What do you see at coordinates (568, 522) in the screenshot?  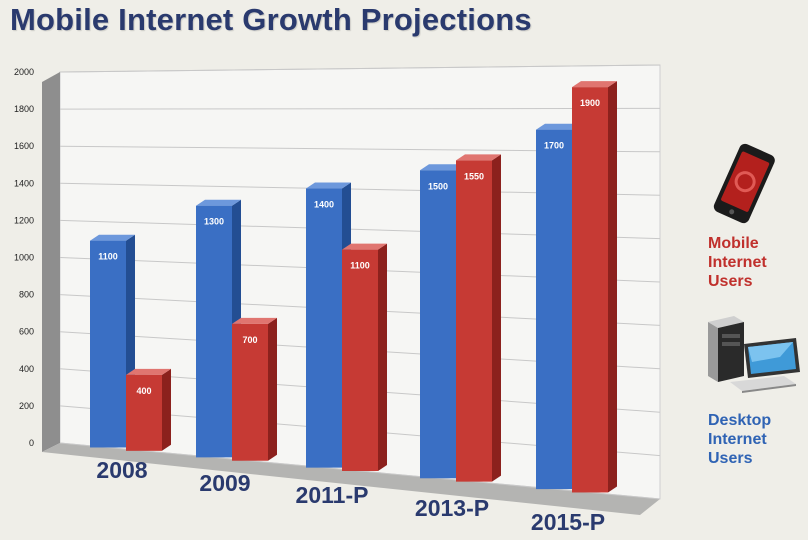 I see `x-category-label: 2015-P` at bounding box center [568, 522].